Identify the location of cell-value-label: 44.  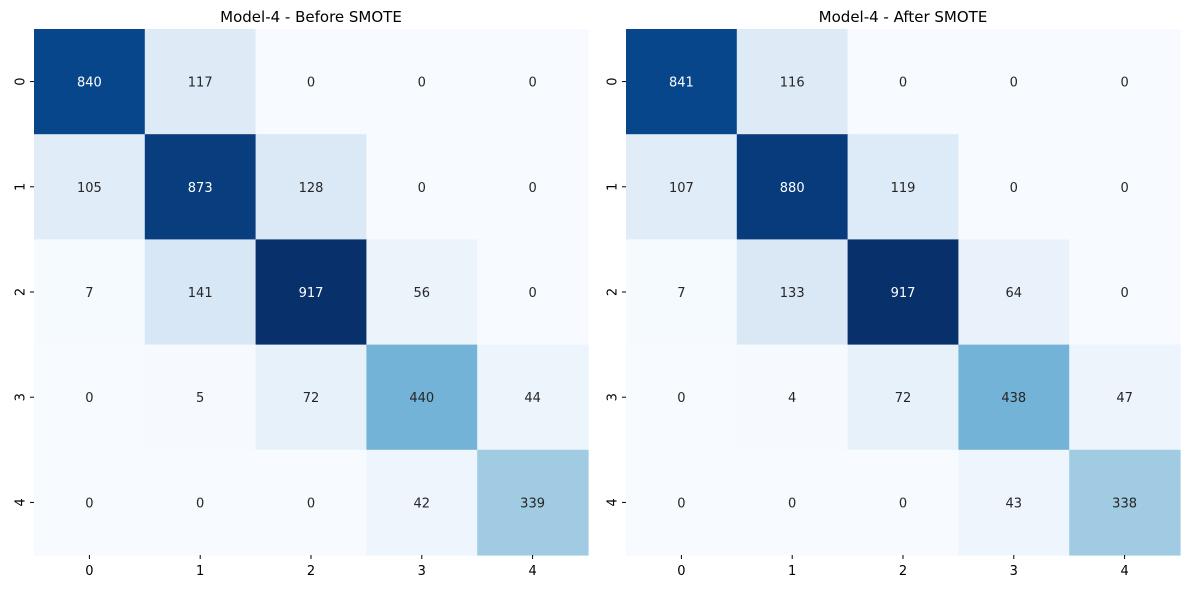
(532, 398).